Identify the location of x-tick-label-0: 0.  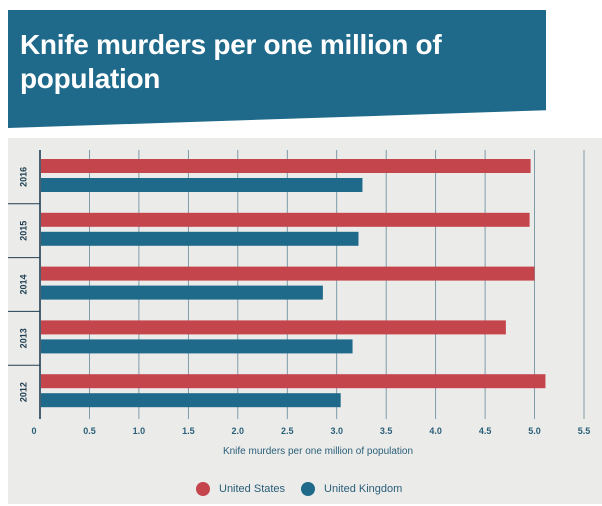
(33, 431).